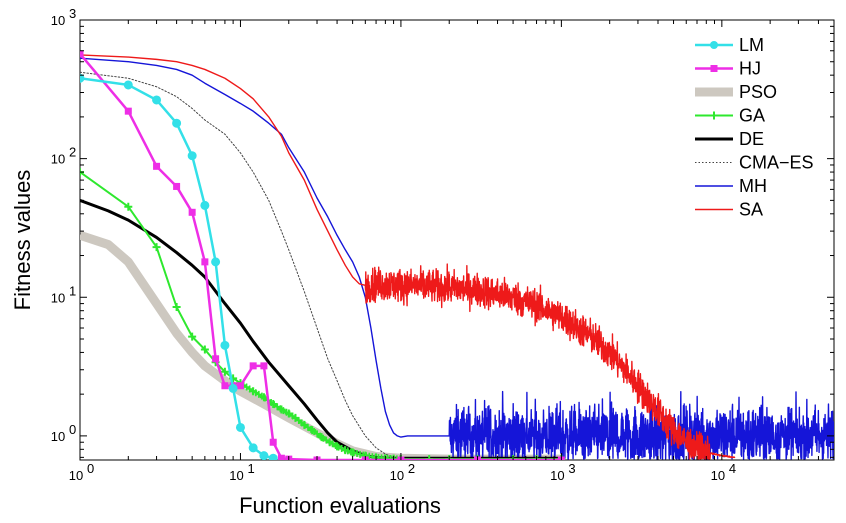 This screenshot has width=846, height=523. I want to click on legend-label: LM, so click(751, 45).